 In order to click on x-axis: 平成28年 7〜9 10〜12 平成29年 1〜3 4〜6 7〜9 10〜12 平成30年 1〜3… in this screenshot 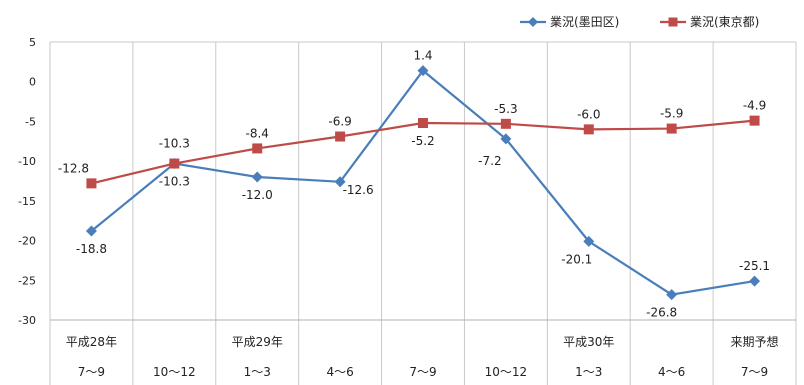, I will do `click(422, 356)`.